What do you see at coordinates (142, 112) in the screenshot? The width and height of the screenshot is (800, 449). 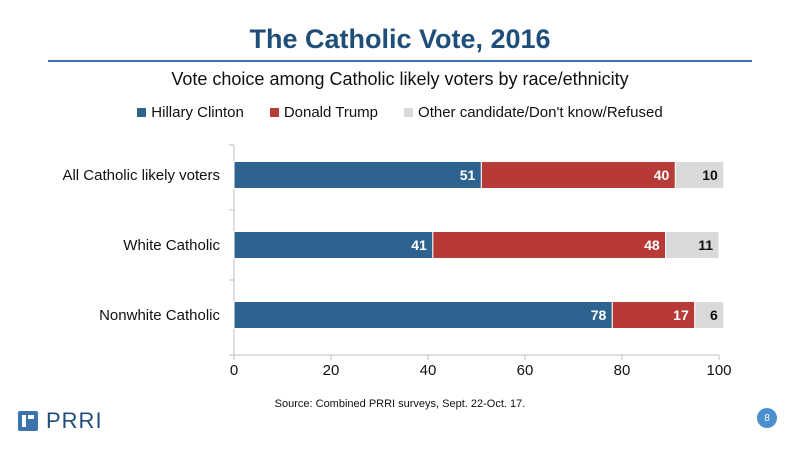 I see `legend-swatch-clinton` at bounding box center [142, 112].